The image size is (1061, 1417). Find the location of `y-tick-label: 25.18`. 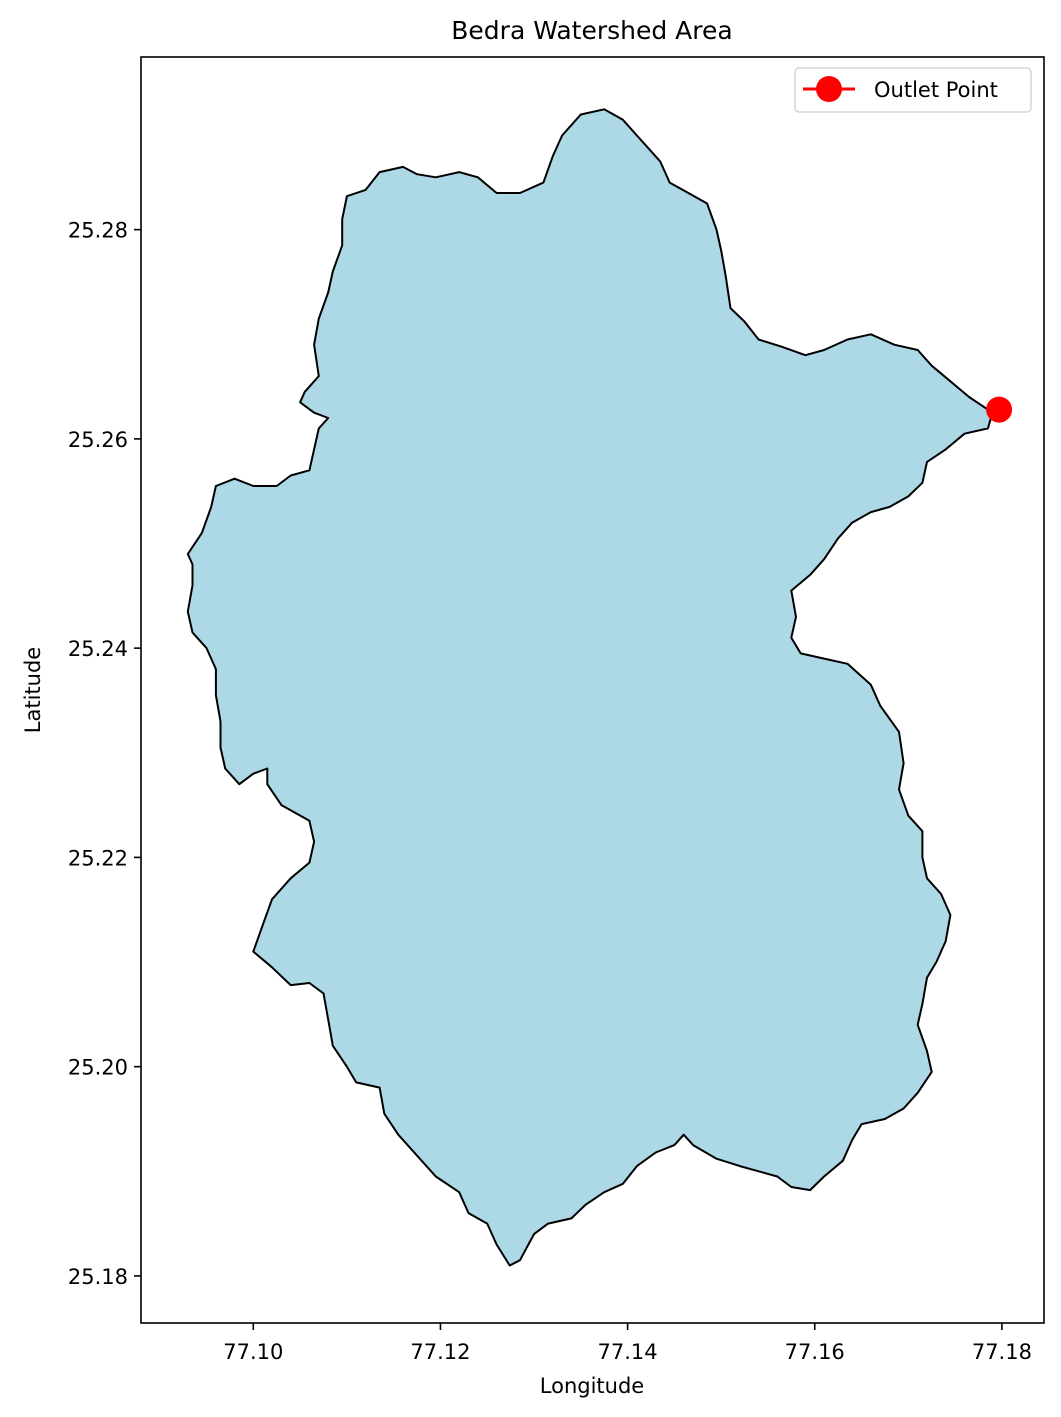

y-tick-label: 25.18 is located at coordinates (98, 1277).